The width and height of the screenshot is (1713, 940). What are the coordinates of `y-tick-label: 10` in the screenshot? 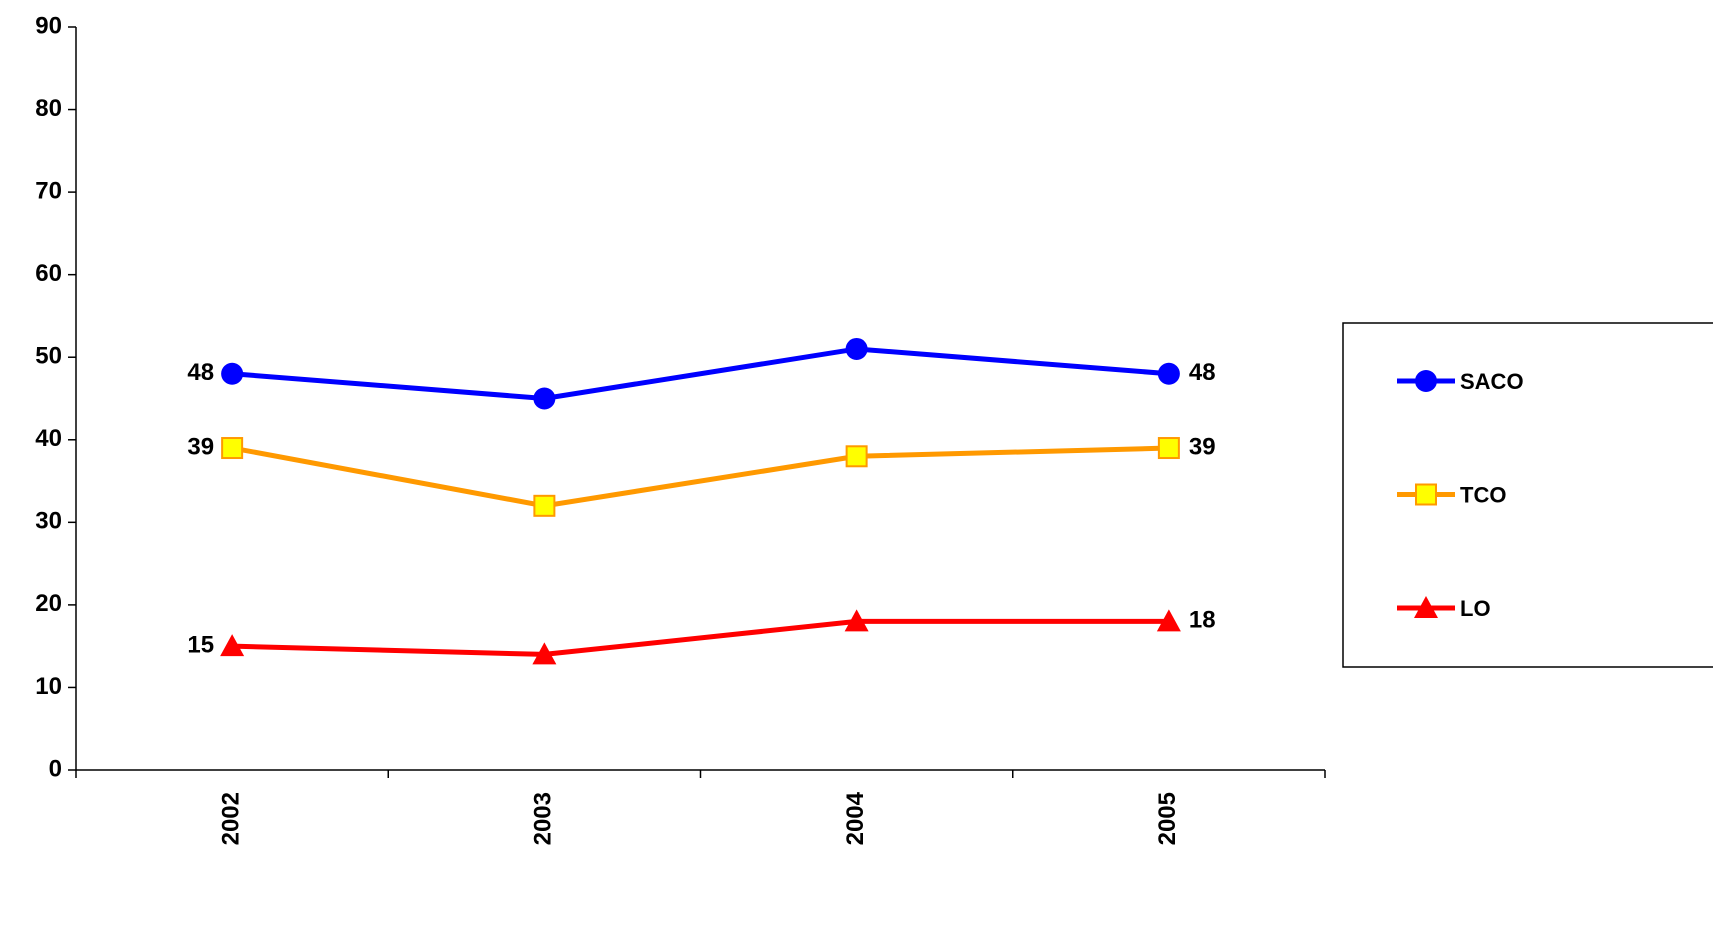 It's located at (48, 686).